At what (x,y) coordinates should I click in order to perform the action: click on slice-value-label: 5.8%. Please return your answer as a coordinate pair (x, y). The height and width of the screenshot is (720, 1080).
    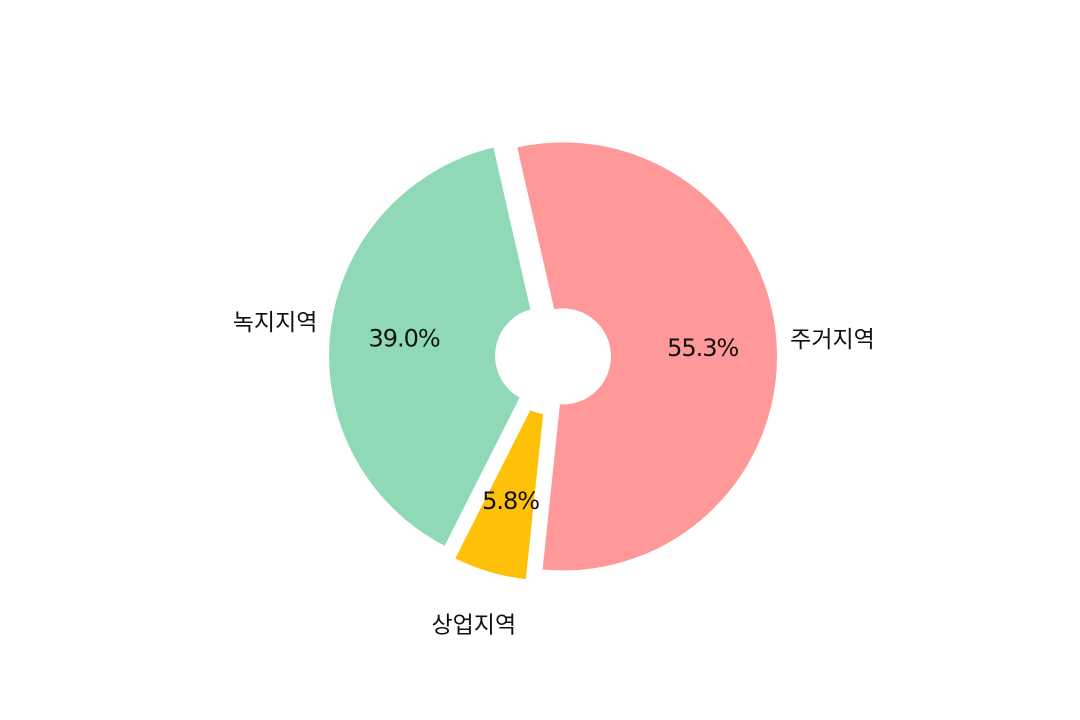
    Looking at the image, I should click on (510, 501).